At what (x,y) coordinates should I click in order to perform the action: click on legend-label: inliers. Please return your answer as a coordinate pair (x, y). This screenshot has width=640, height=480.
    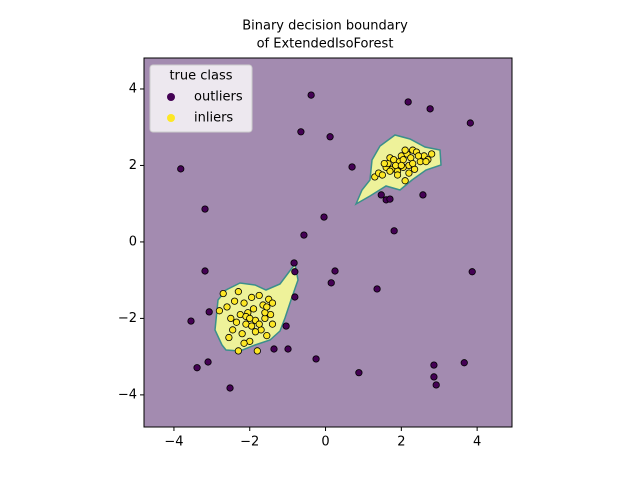
    Looking at the image, I should click on (213, 118).